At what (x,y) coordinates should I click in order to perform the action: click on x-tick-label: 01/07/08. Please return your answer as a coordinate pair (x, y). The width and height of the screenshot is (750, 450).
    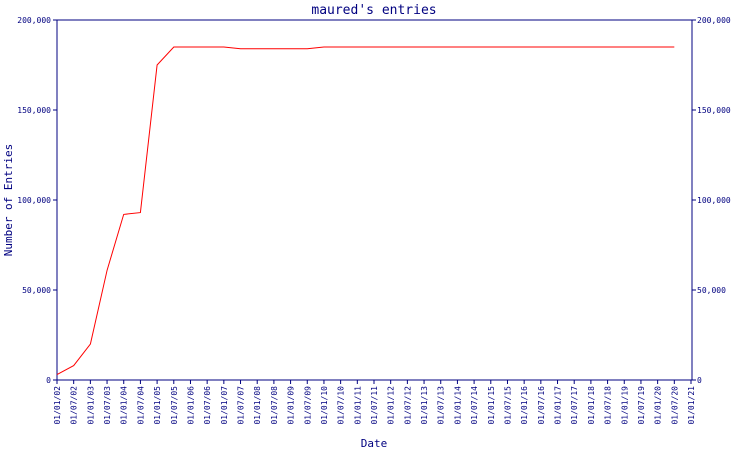
    Looking at the image, I should click on (274, 405).